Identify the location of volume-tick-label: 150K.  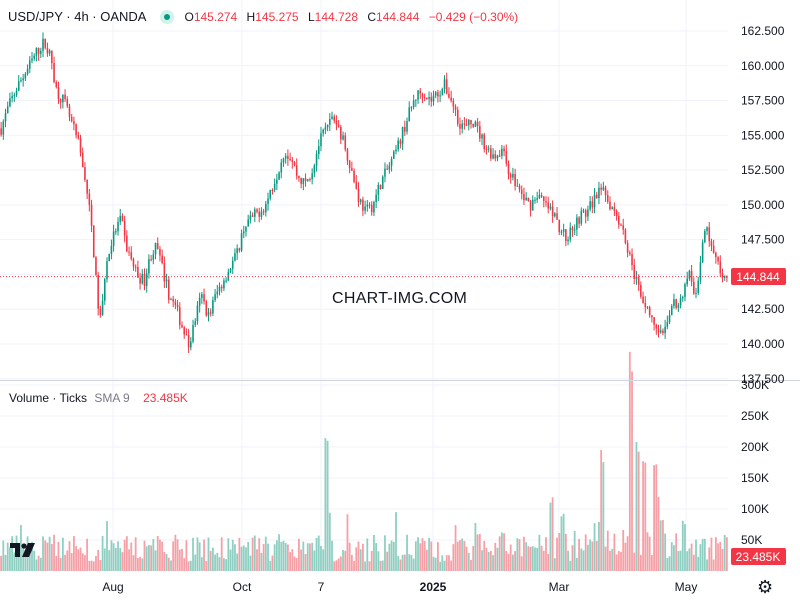
(755, 478).